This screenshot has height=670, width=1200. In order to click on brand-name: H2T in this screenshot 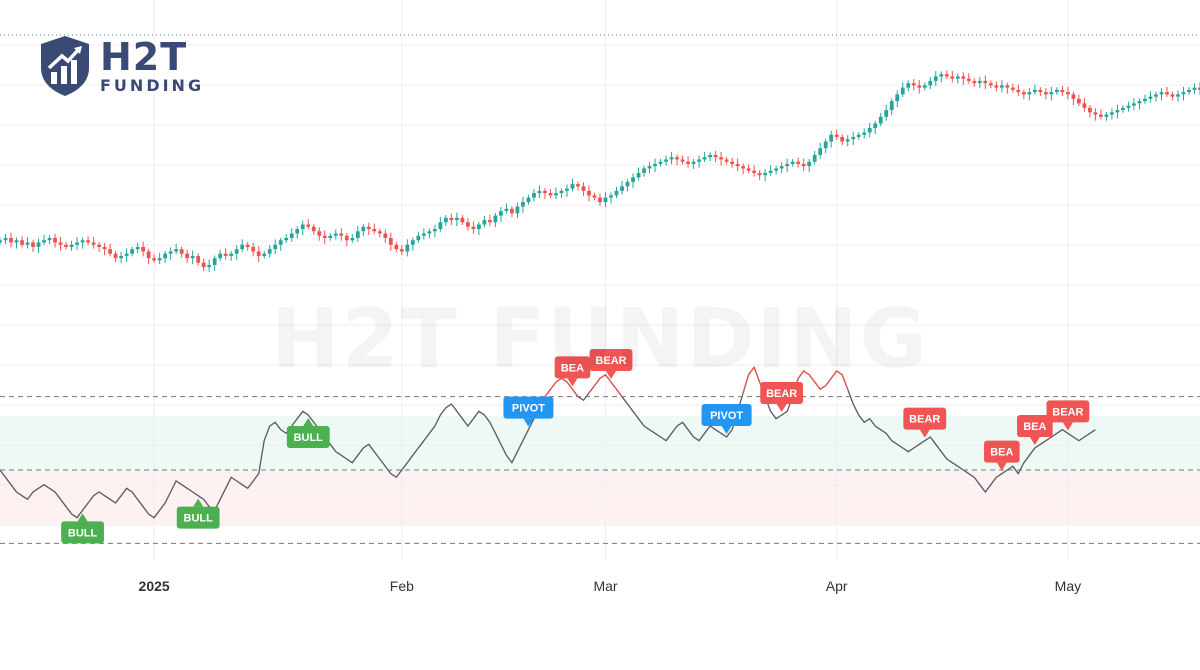, I will do `click(144, 57)`.